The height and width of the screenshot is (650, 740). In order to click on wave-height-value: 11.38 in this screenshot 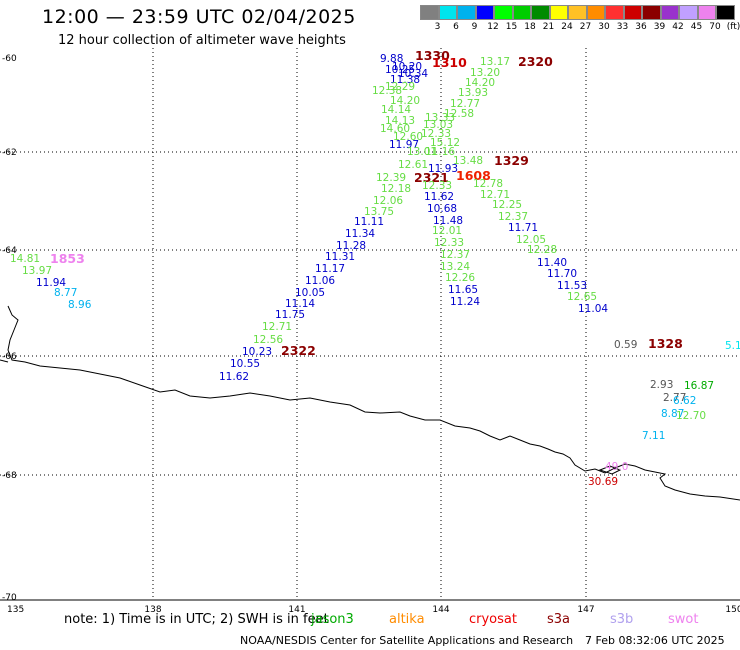, I will do `click(405, 80)`.